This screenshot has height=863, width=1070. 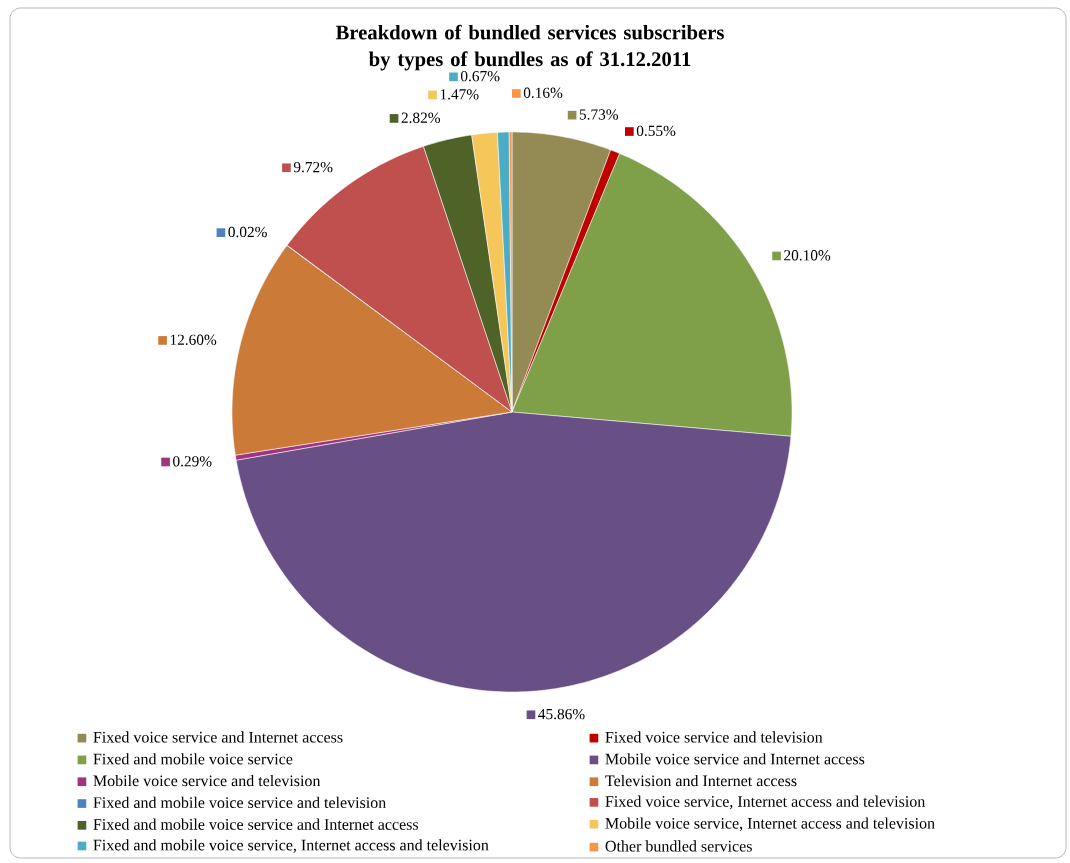 What do you see at coordinates (678, 846) in the screenshot?
I see `legend-label: Other bundled services` at bounding box center [678, 846].